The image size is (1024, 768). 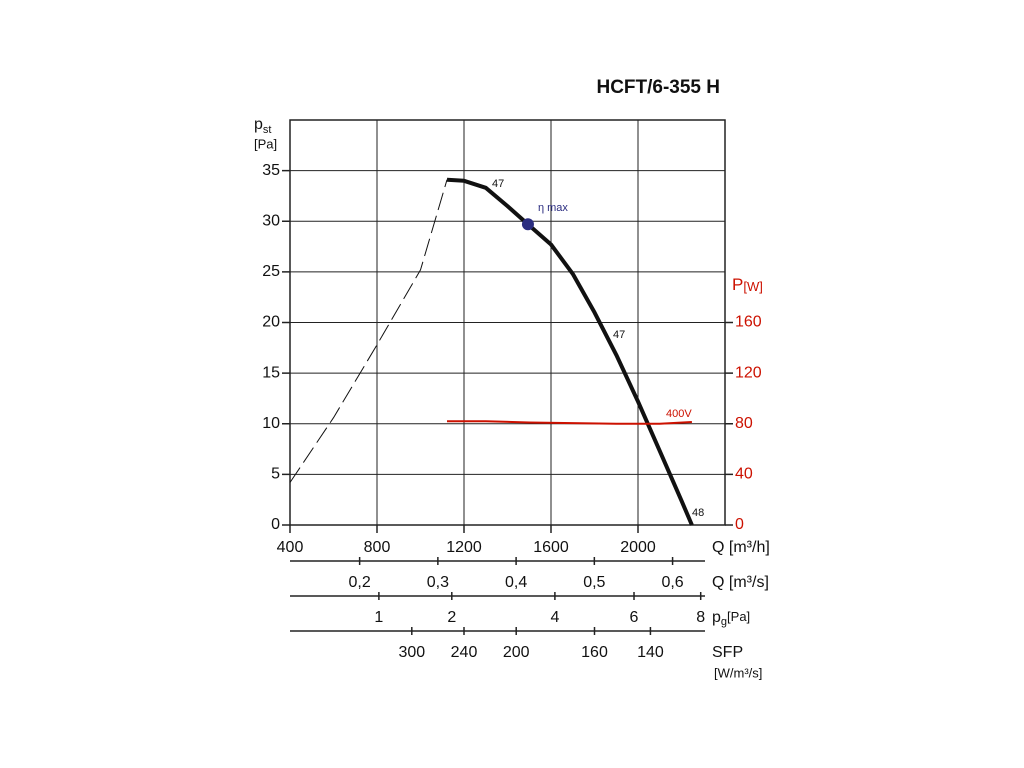 I want to click on y-axis-unit: [Pa], so click(x=265, y=143).